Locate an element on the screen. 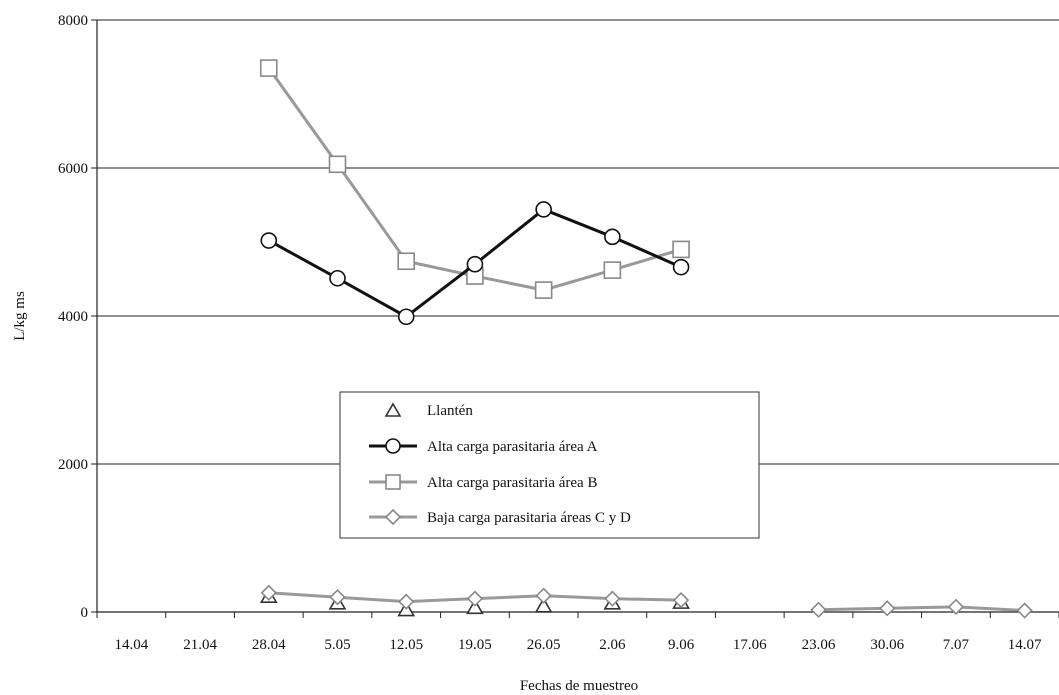 The width and height of the screenshot is (1059, 695). legend-label: Alta carga parasitaria área B is located at coordinates (512, 483).